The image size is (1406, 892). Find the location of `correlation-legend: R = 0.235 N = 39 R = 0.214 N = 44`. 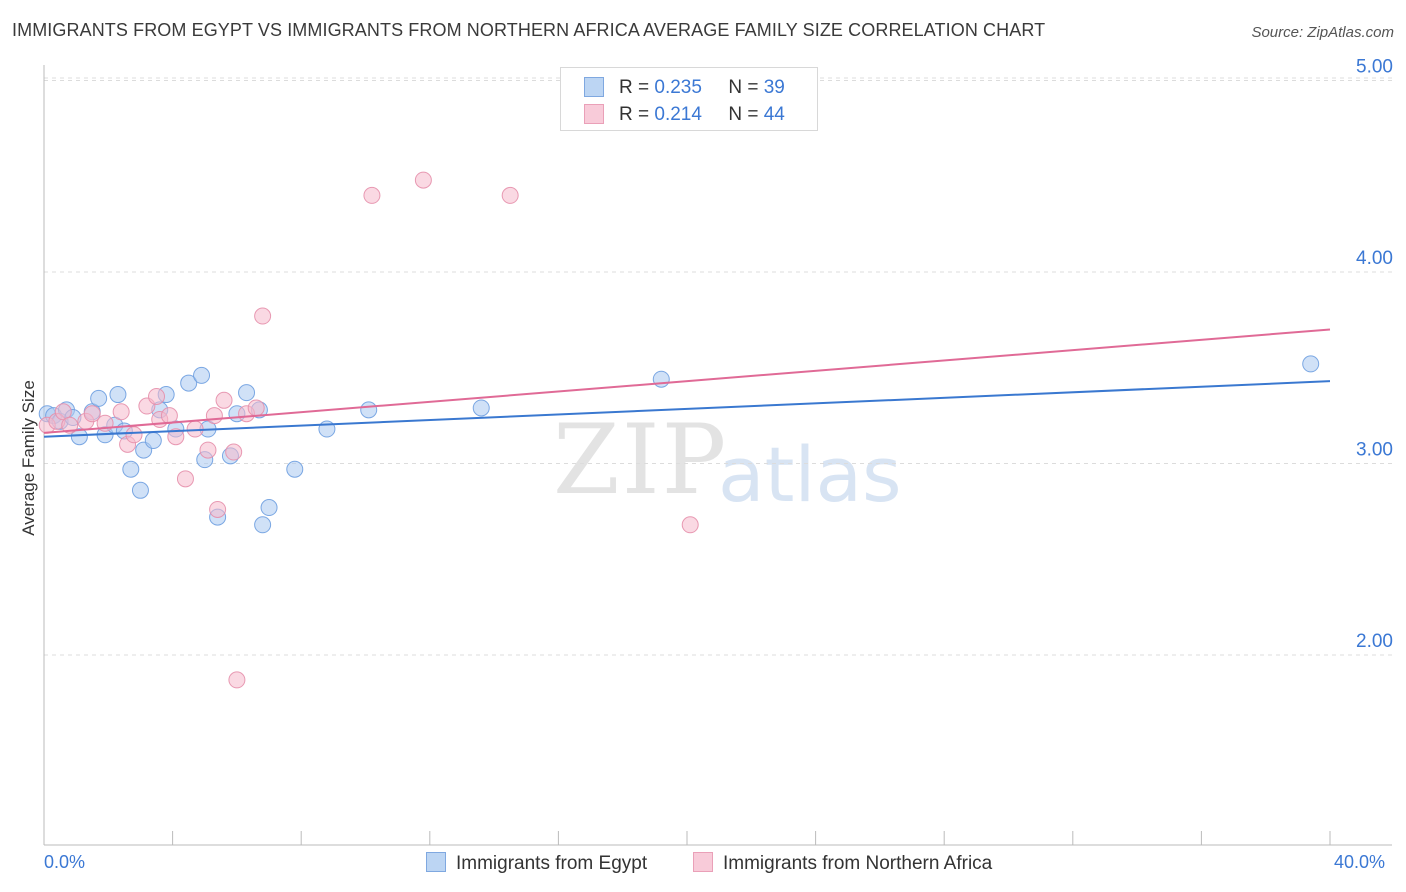

correlation-legend: R = 0.235 N = 39 R = 0.214 N = 44 is located at coordinates (689, 99).